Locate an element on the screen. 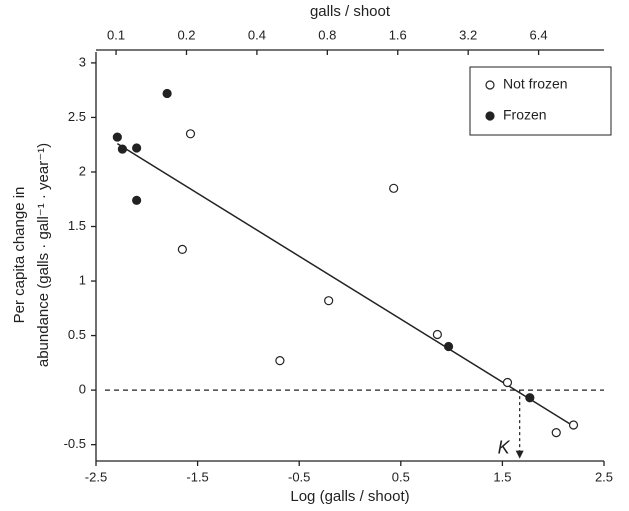 Image resolution: width=629 pixels, height=511 pixels. x2-tick-label: 0.1 is located at coordinates (116, 34).